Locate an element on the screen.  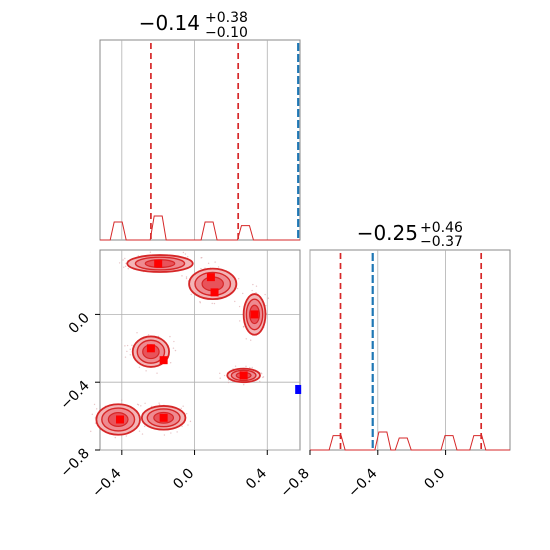
right-xtick-label-0: −0.8 is located at coordinates (294, 483).